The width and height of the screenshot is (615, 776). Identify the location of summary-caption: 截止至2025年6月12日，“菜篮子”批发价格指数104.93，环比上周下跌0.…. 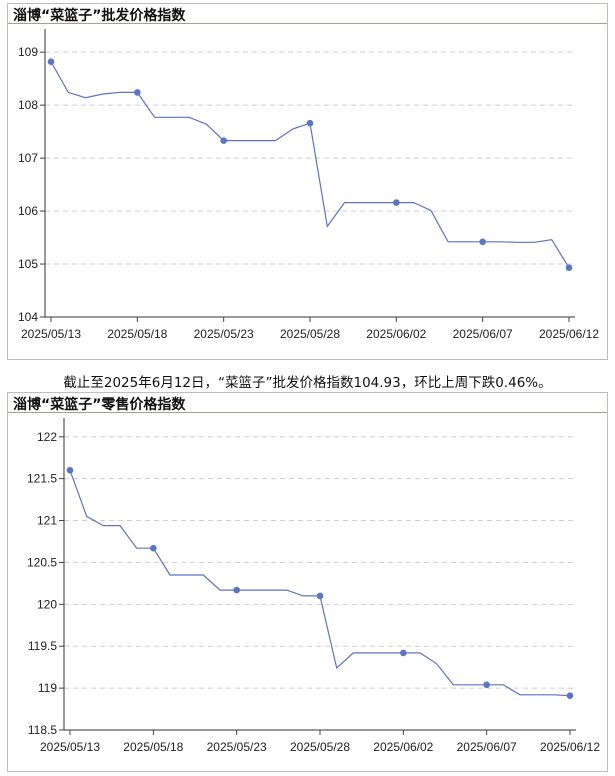
(307, 383).